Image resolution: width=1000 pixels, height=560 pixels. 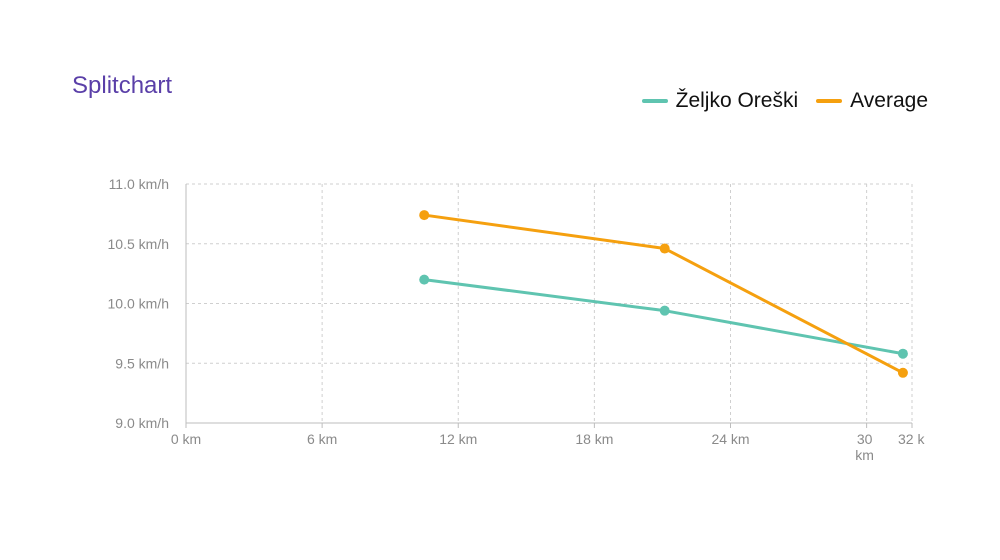 I want to click on legend: Željko Oreški Average, so click(x=784, y=101).